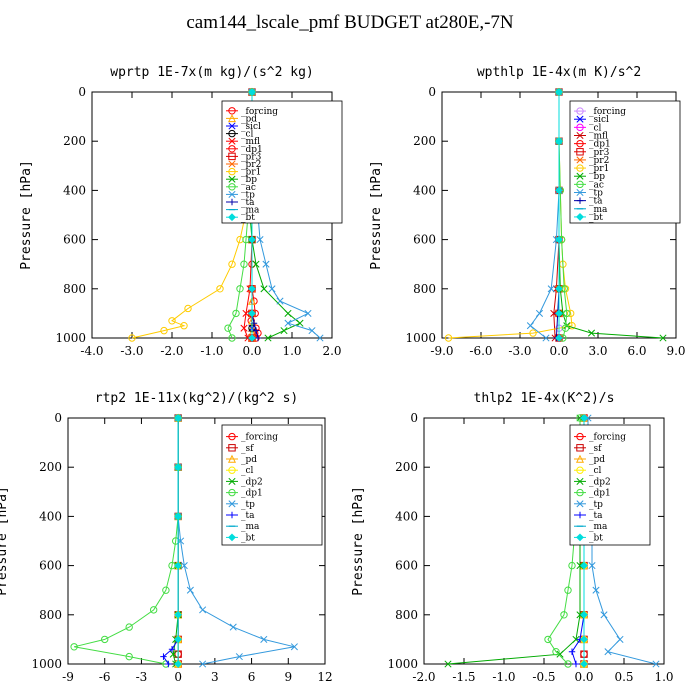  I want to click on y-tick-label: 400, so click(74, 190).